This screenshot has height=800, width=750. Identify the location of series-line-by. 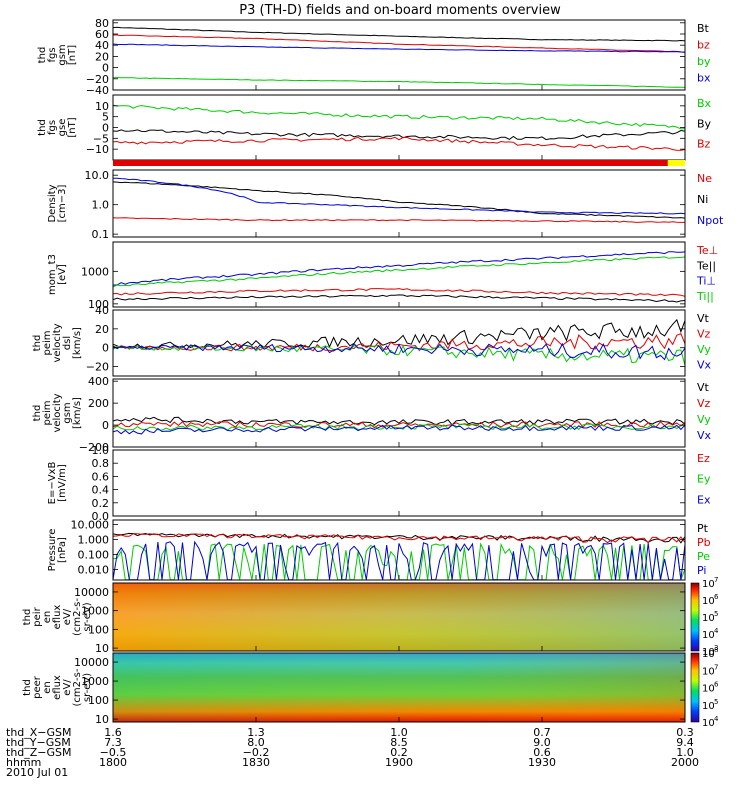
(399, 82).